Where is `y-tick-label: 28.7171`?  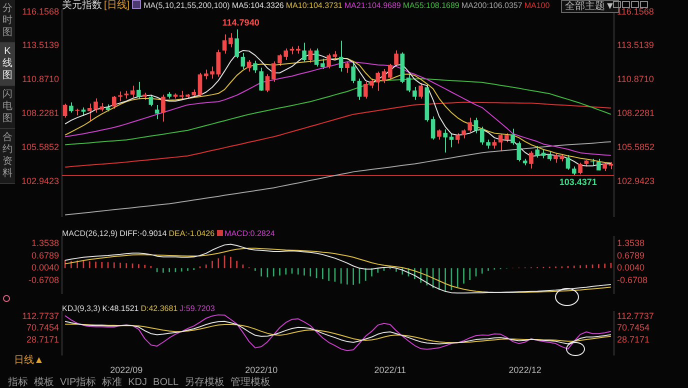 y-tick-label: 28.7171 is located at coordinates (42, 339).